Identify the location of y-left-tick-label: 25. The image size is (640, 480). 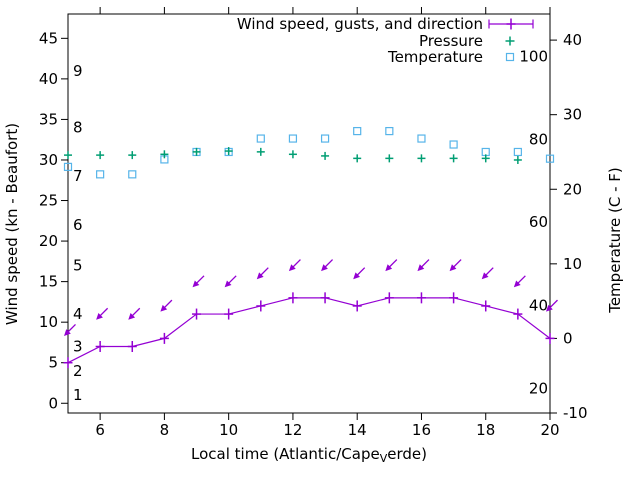
(48, 201).